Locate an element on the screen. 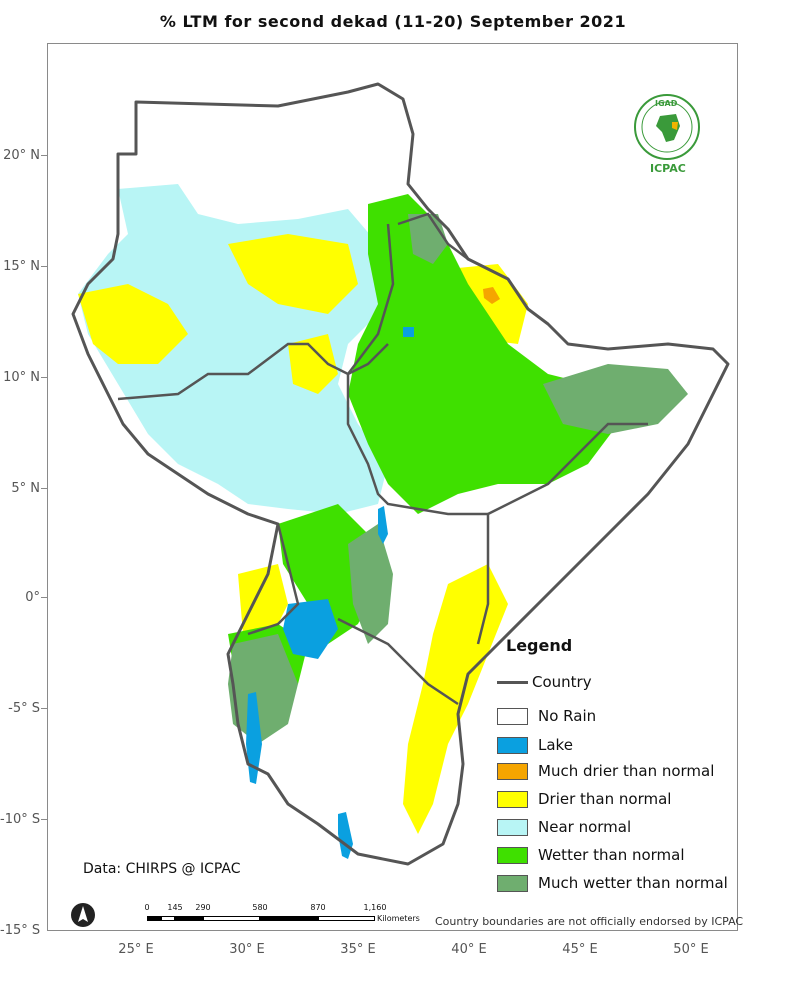 This screenshot has height=981, width=786. legend-row-country: Country is located at coordinates (544, 682).